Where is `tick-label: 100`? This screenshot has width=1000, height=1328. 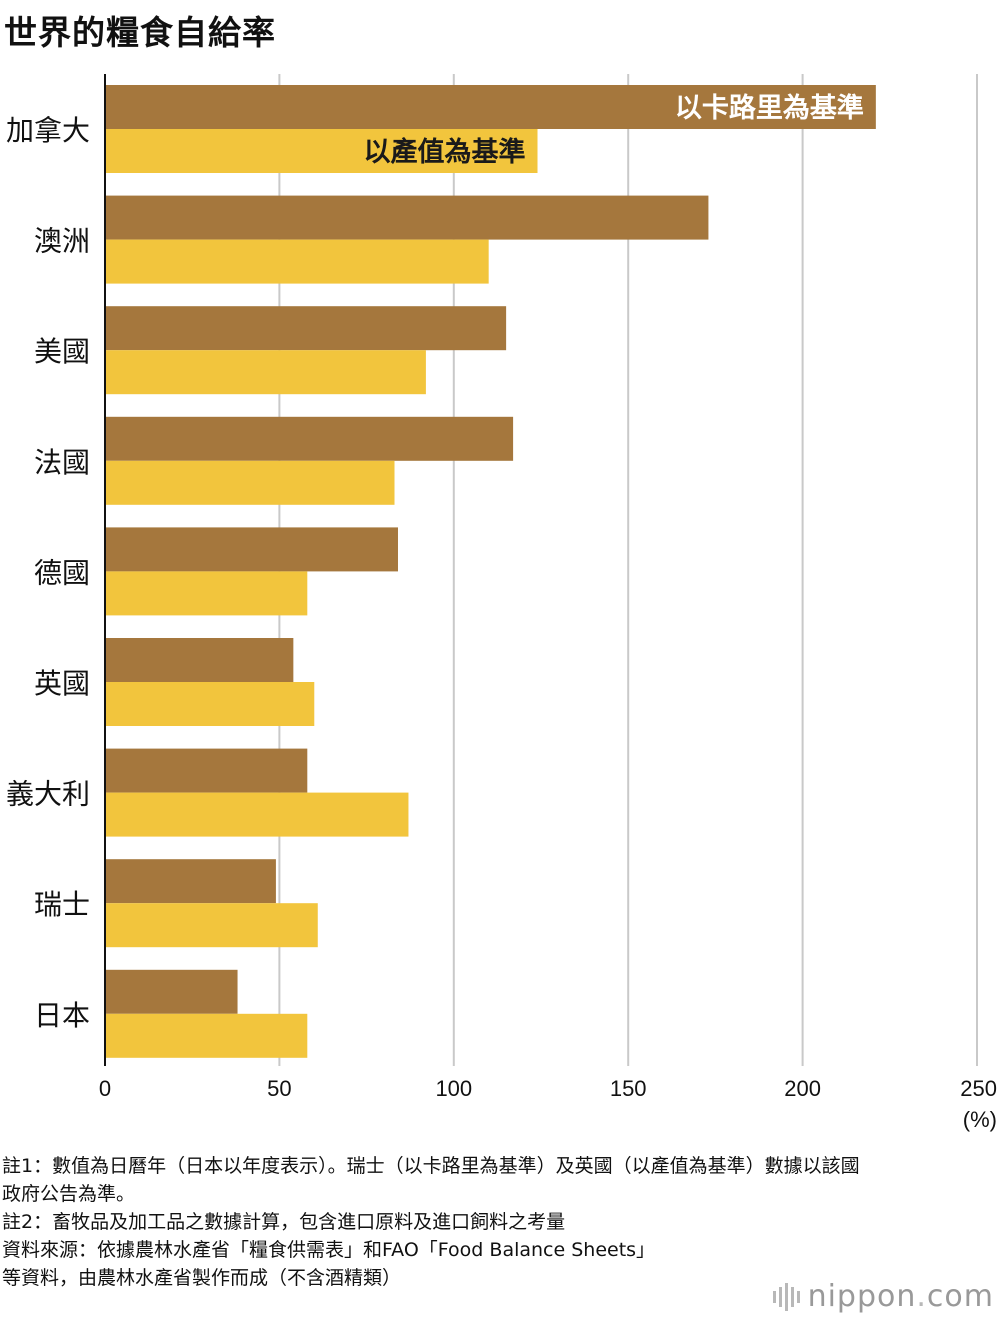
tick-label: 100 is located at coordinates (453, 1088).